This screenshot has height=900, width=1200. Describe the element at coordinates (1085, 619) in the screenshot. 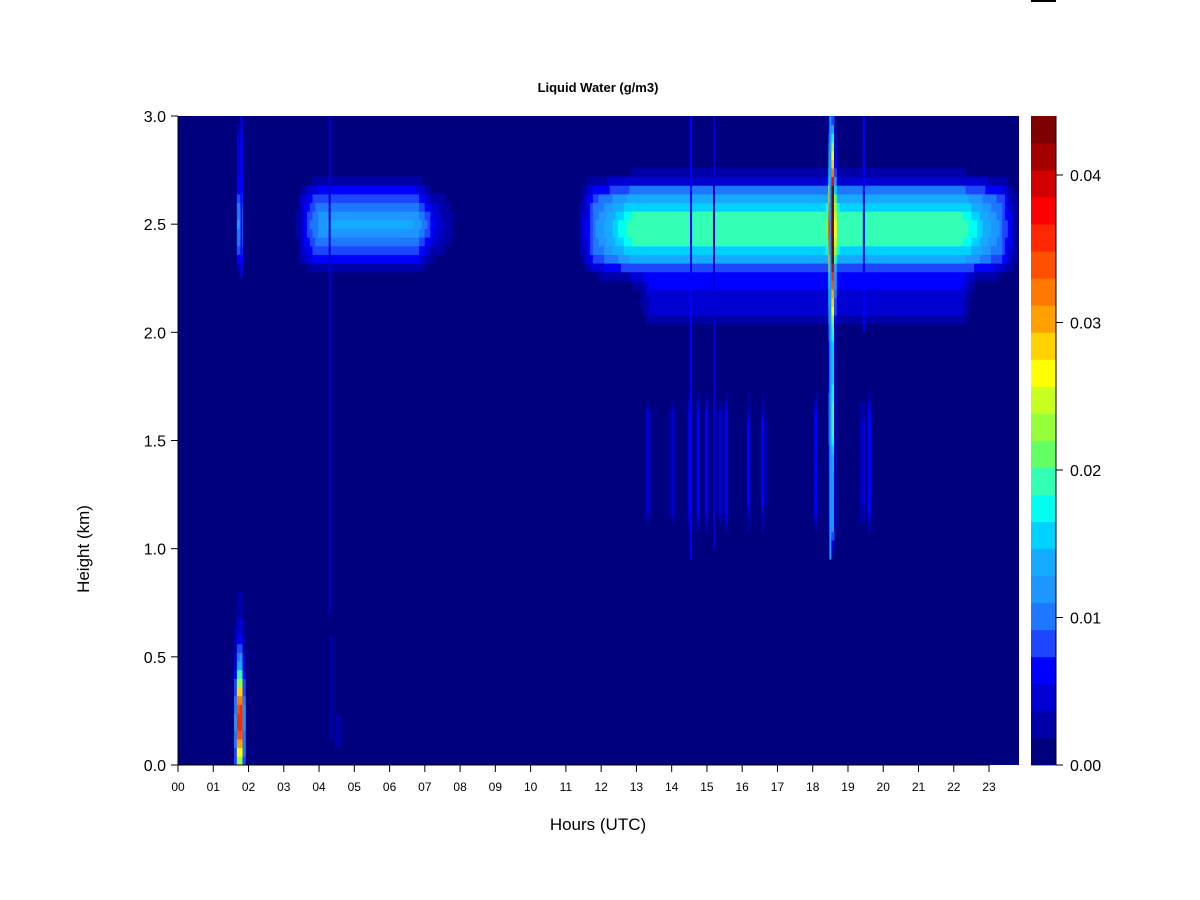

I see `colorbar-tick-label: 0.01` at that location.